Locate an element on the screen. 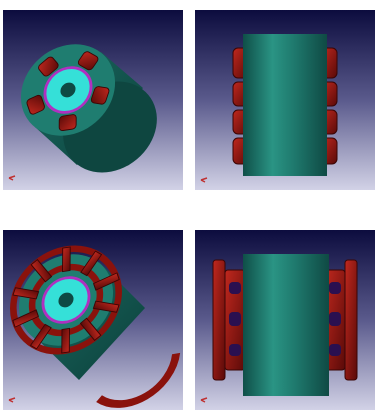 The width and height of the screenshot is (379, 420). cage-holes is located at coordinates (285, 319).